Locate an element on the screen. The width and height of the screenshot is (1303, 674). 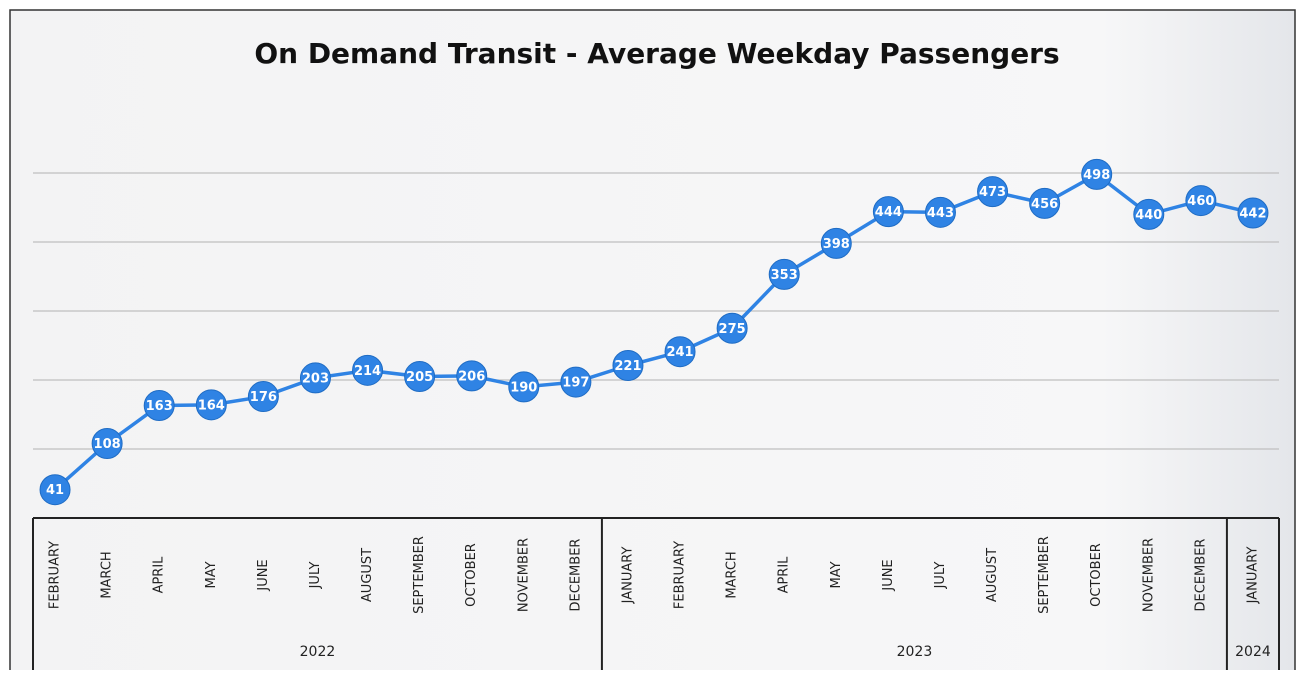
data-label: 41 is located at coordinates (55, 490).